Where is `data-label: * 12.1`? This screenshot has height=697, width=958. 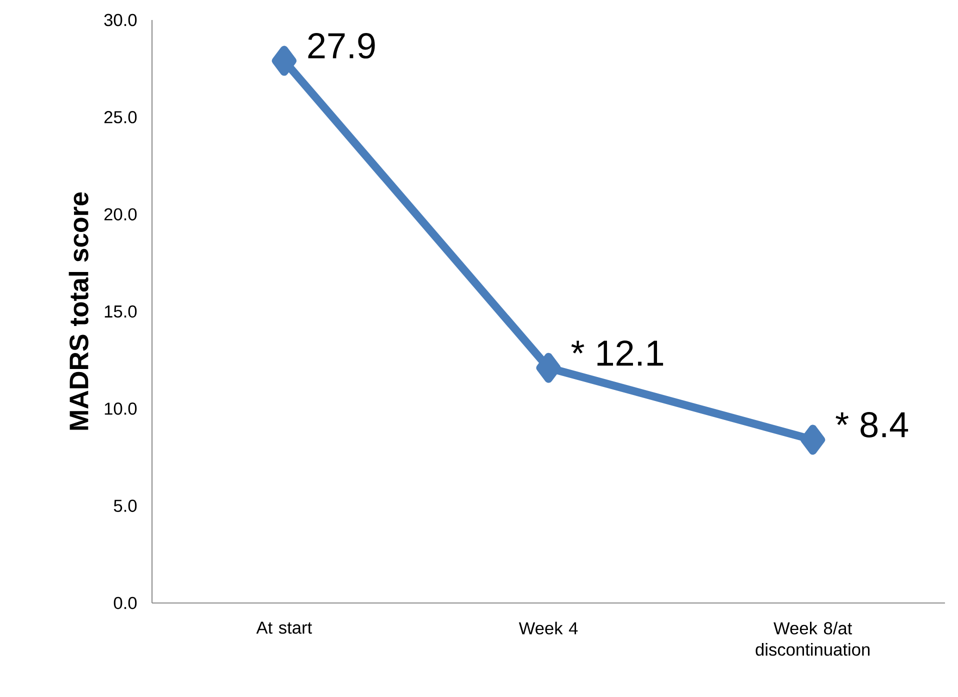
data-label: * 12.1 is located at coordinates (617, 353).